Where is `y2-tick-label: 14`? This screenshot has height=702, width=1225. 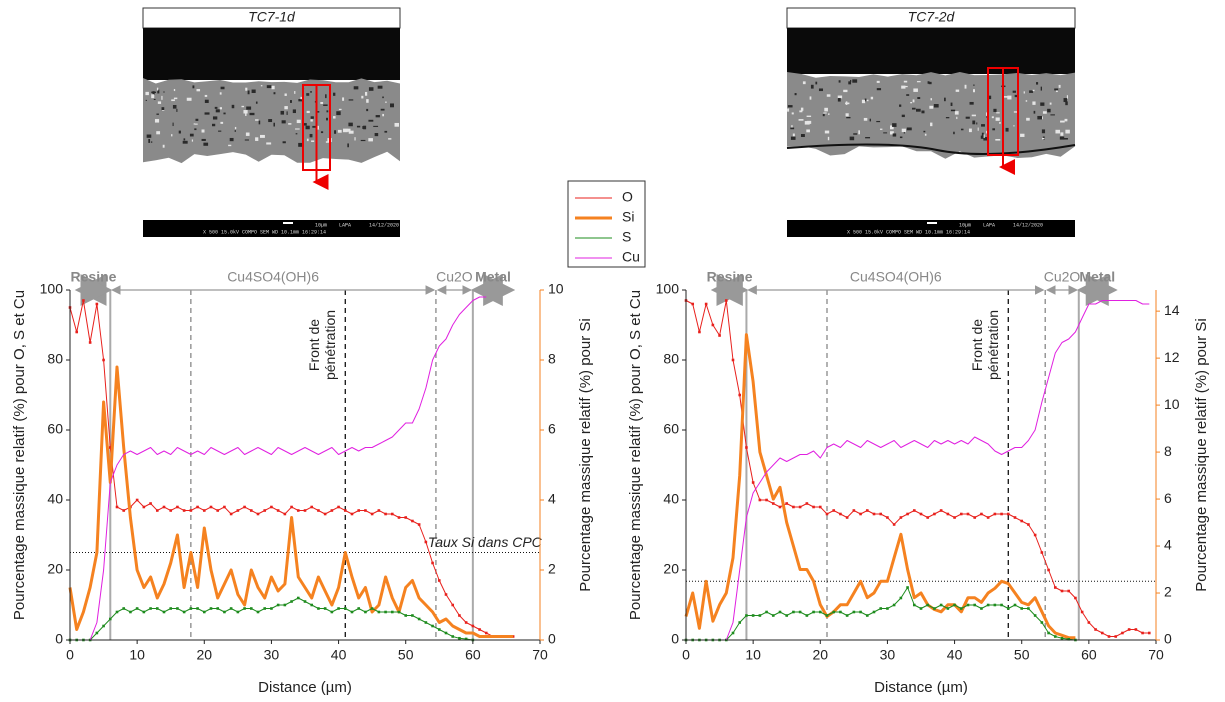
y2-tick-label: 14 is located at coordinates (1172, 310).